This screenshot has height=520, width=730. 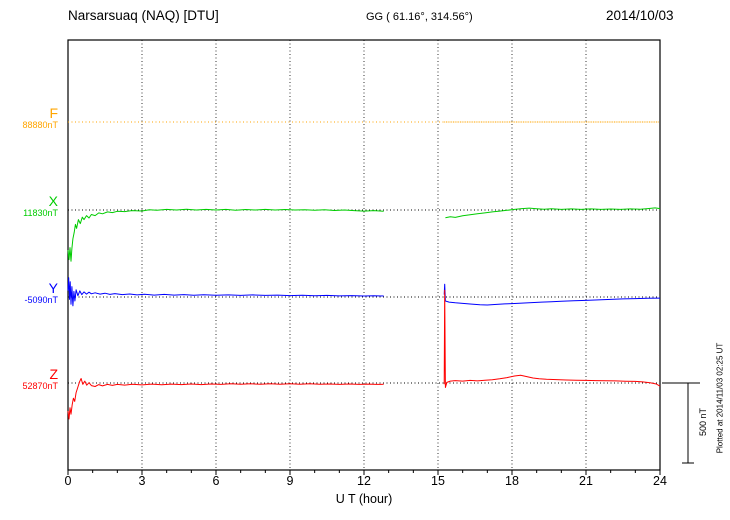 What do you see at coordinates (419, 17) in the screenshot?
I see `geographic-coords: GG ( 61.16°, 314.56°)` at bounding box center [419, 17].